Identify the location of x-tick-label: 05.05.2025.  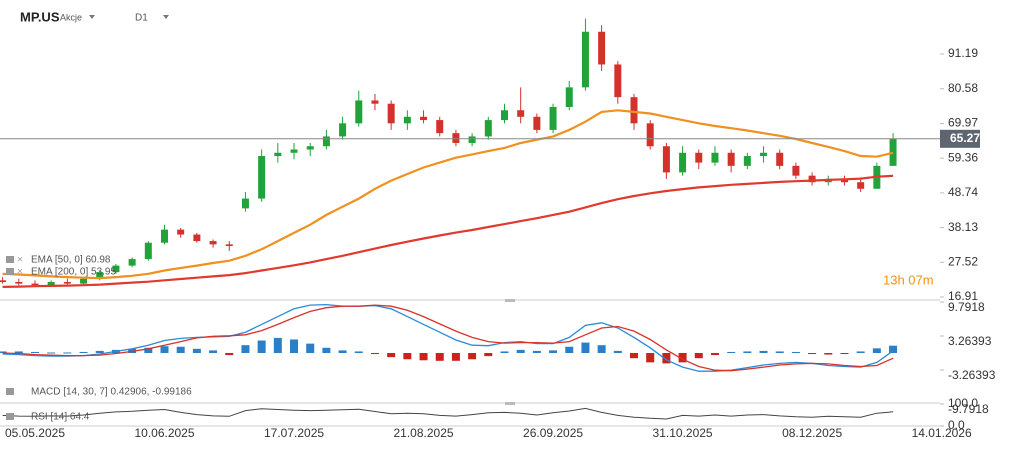
(35, 433).